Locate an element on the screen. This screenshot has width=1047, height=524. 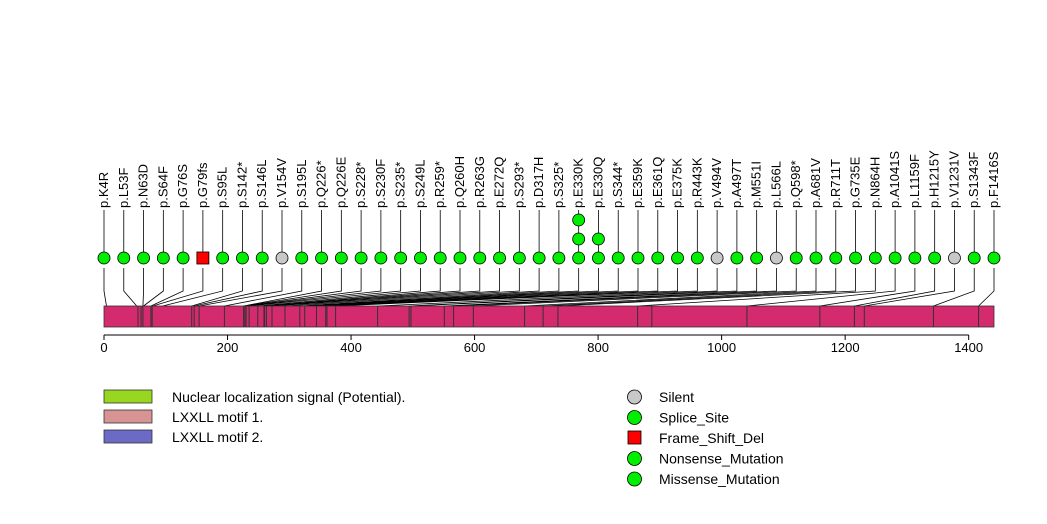
mutation-label: p.A681V is located at coordinates (815, 183).